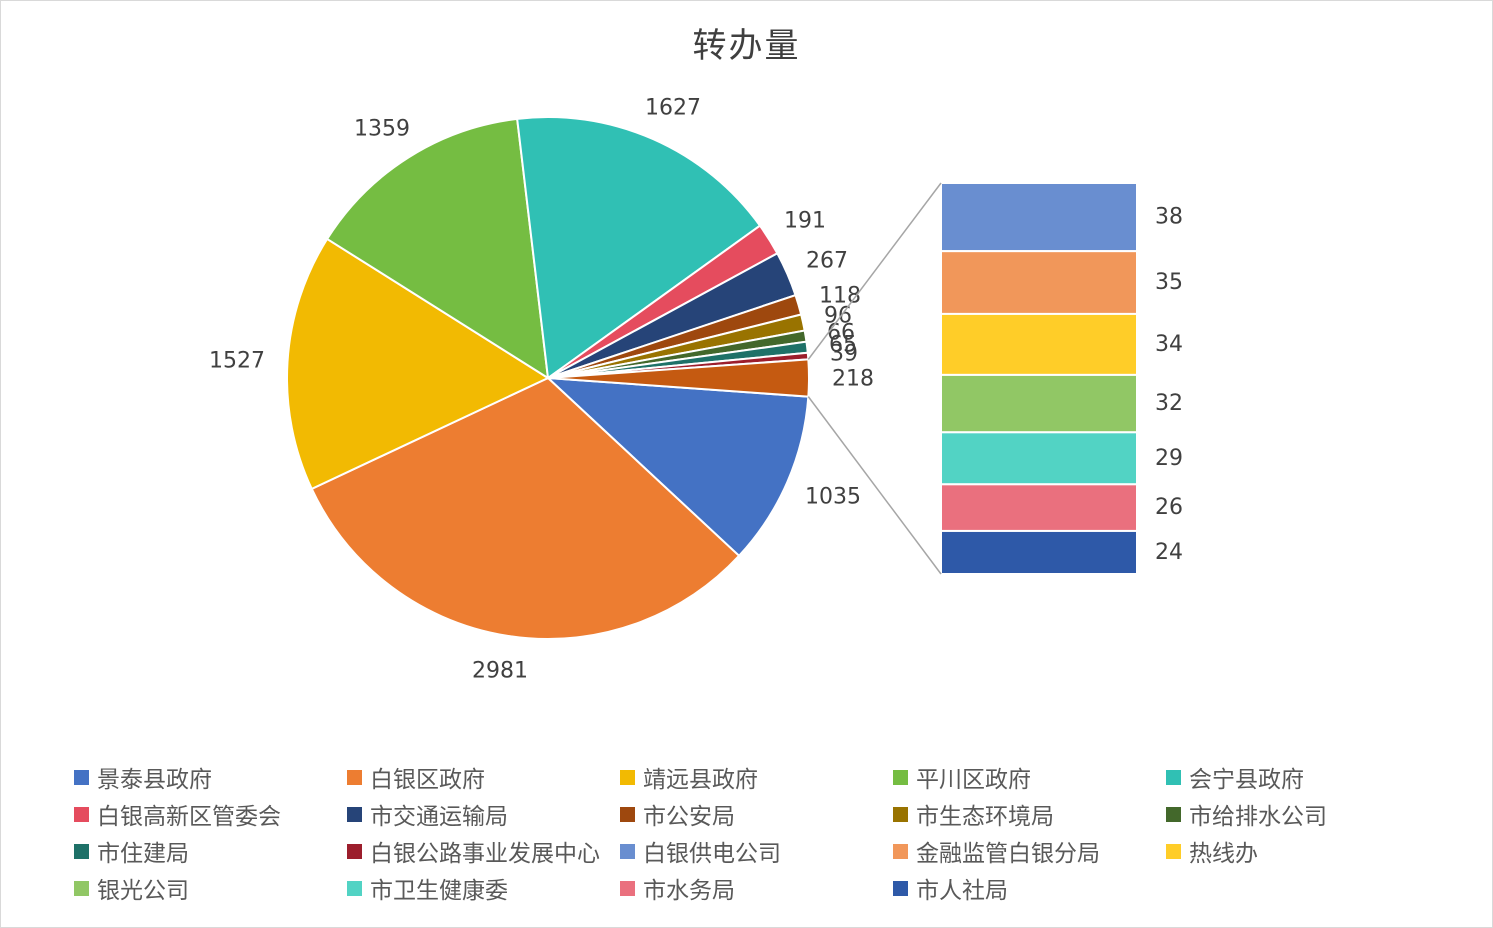  What do you see at coordinates (1223, 854) in the screenshot?
I see `legend-label: 热线办` at bounding box center [1223, 854].